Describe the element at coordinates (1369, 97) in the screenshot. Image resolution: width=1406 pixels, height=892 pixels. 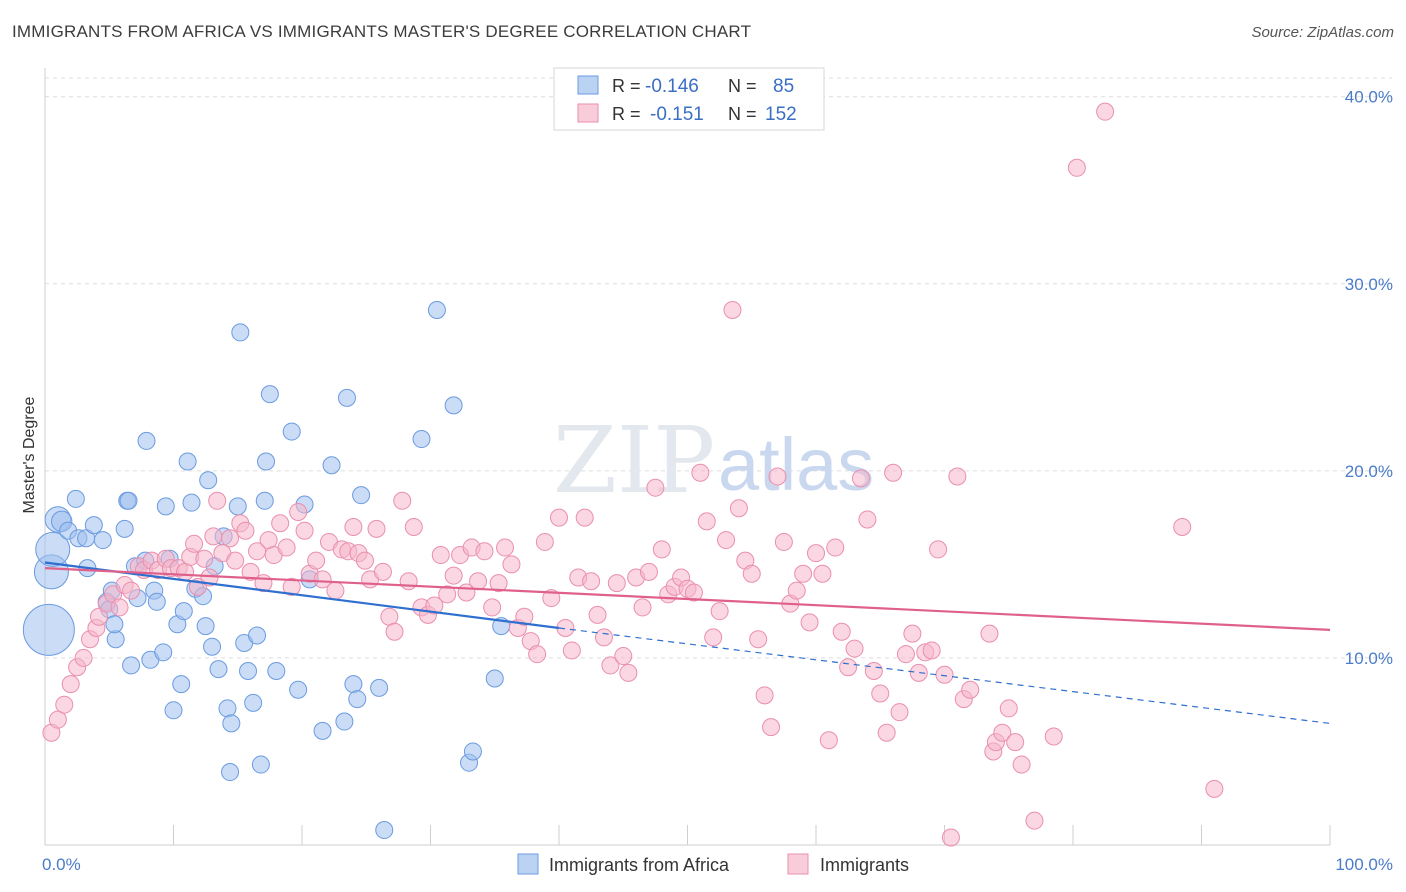
I see `y-tick-label-3: 40.0%` at that location.